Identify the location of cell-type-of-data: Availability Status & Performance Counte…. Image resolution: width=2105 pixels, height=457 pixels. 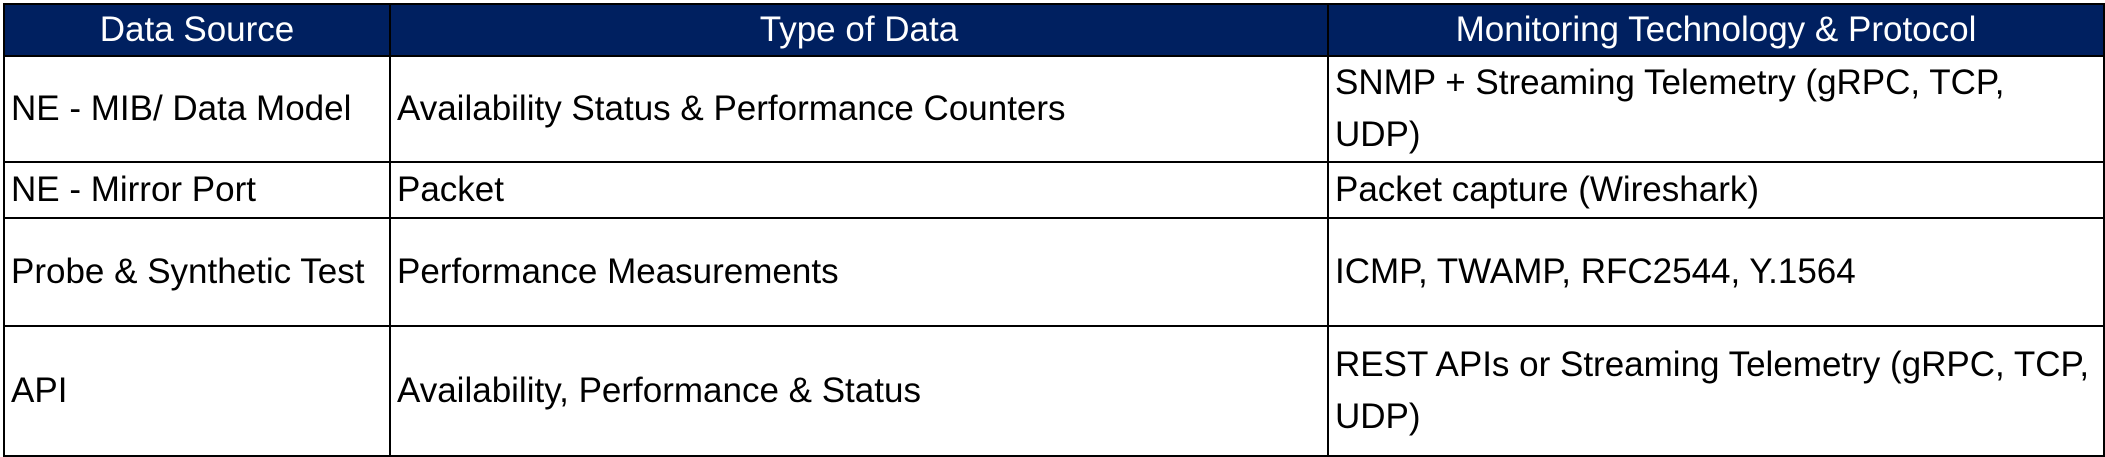
(859, 109).